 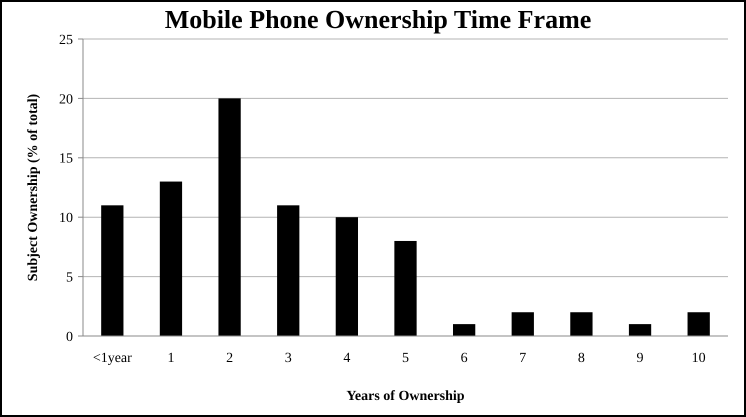 What do you see at coordinates (581, 358) in the screenshot?
I see `x-tick-label: 8` at bounding box center [581, 358].